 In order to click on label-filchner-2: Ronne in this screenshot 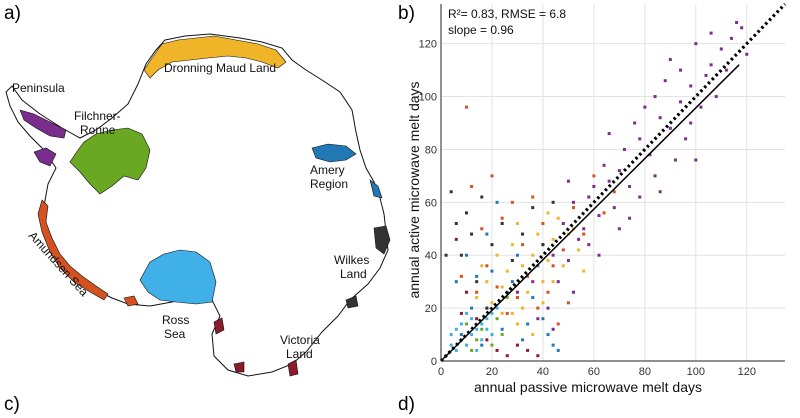, I will do `click(98, 130)`.